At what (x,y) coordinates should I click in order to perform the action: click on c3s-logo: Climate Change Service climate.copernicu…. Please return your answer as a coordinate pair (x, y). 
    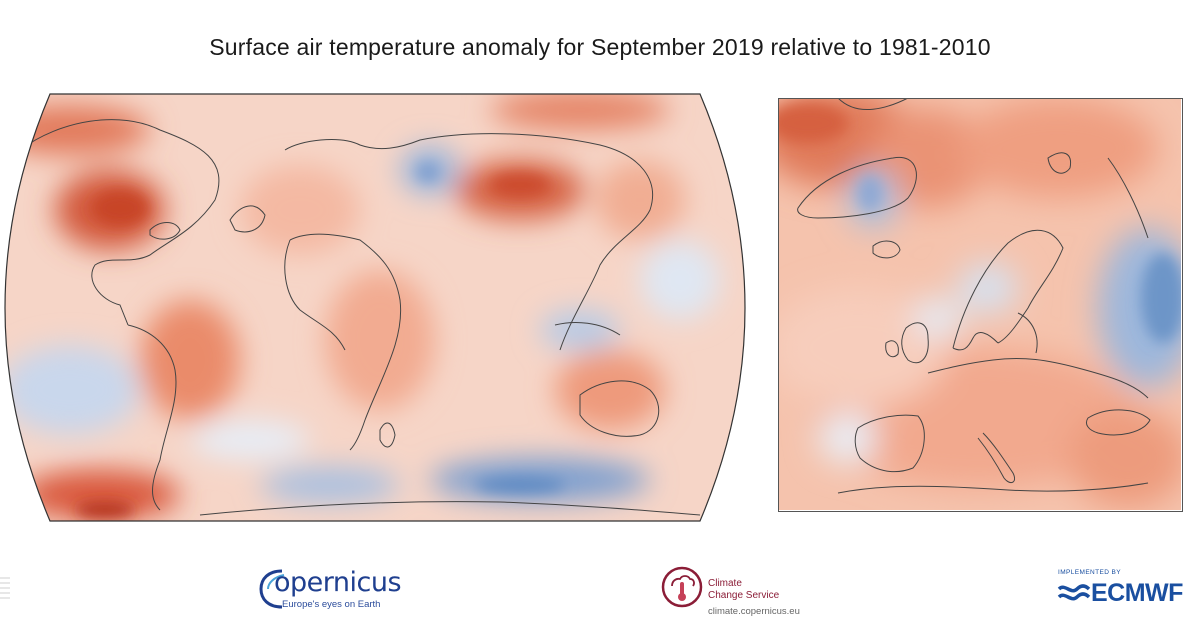
    Looking at the image, I should click on (745, 590).